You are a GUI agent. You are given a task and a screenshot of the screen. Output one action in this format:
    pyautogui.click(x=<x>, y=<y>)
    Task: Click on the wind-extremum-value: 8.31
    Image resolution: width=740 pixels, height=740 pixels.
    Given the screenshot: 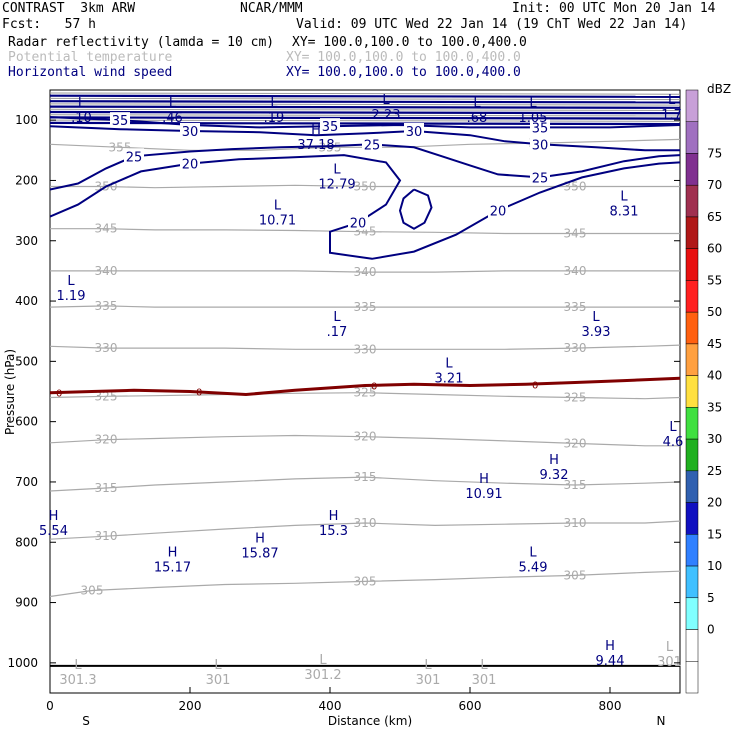 What is the action you would take?
    pyautogui.click(x=624, y=212)
    